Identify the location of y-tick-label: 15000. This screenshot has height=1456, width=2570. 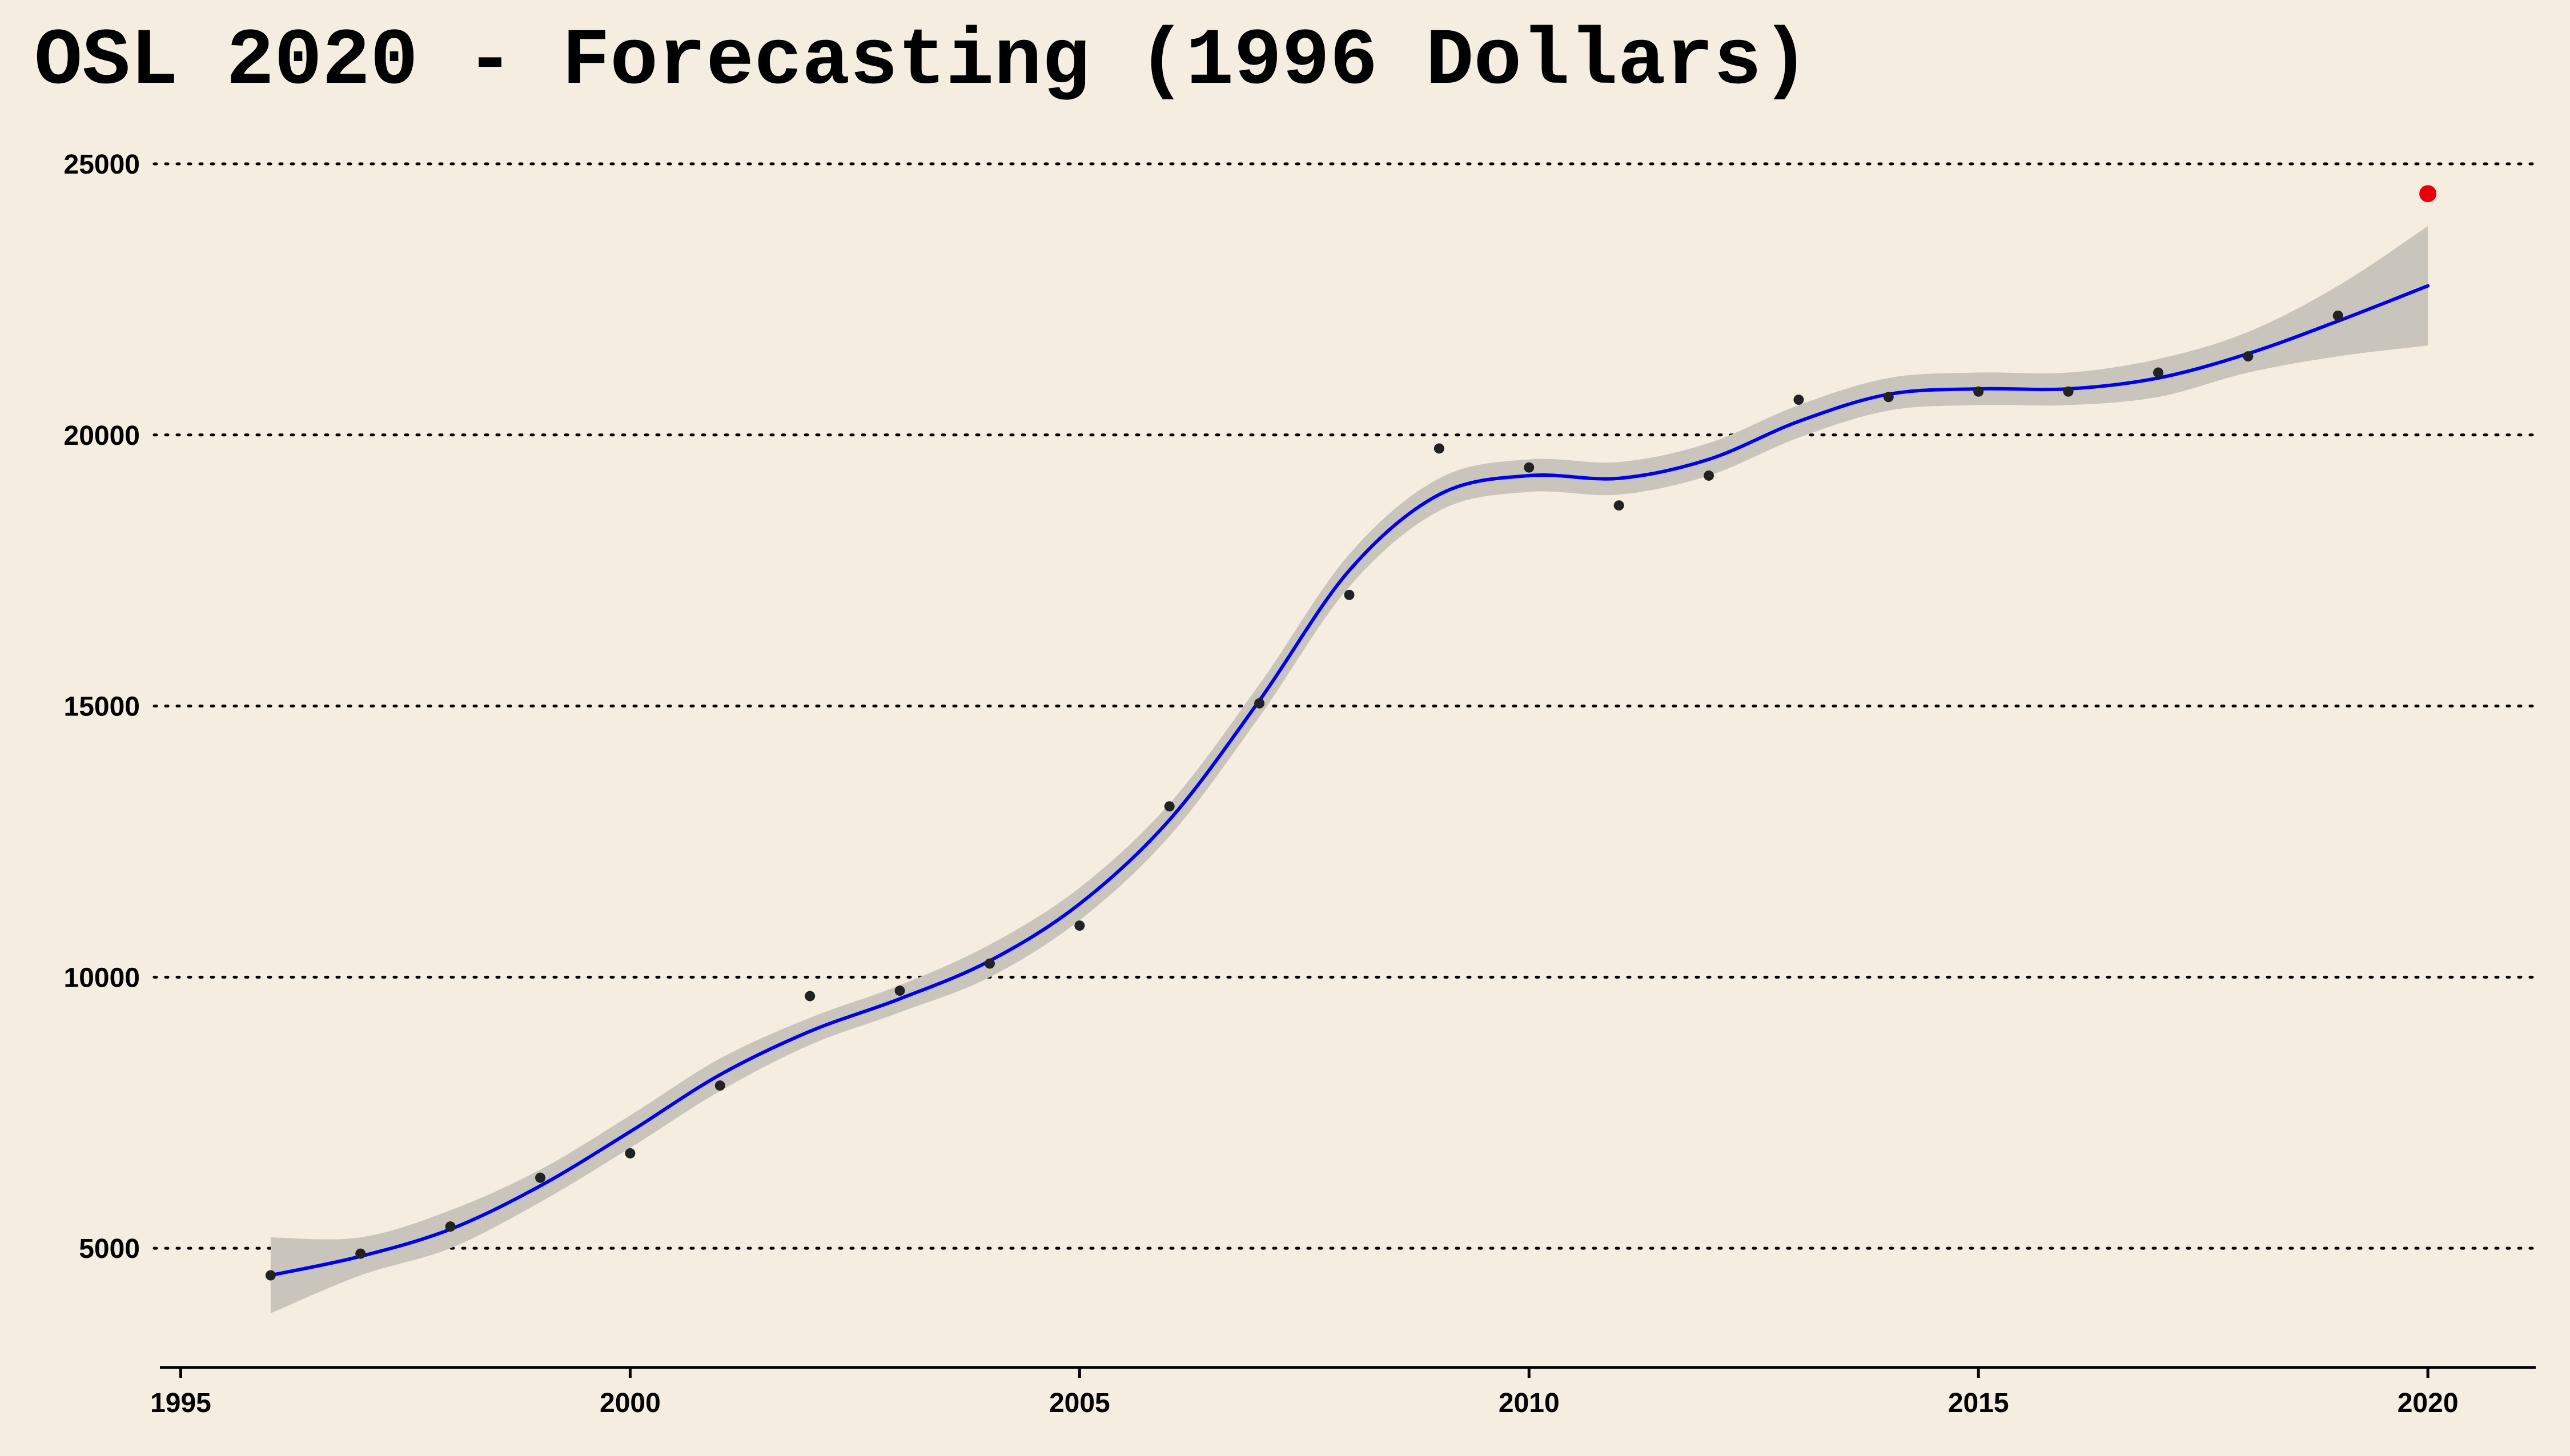
(102, 707).